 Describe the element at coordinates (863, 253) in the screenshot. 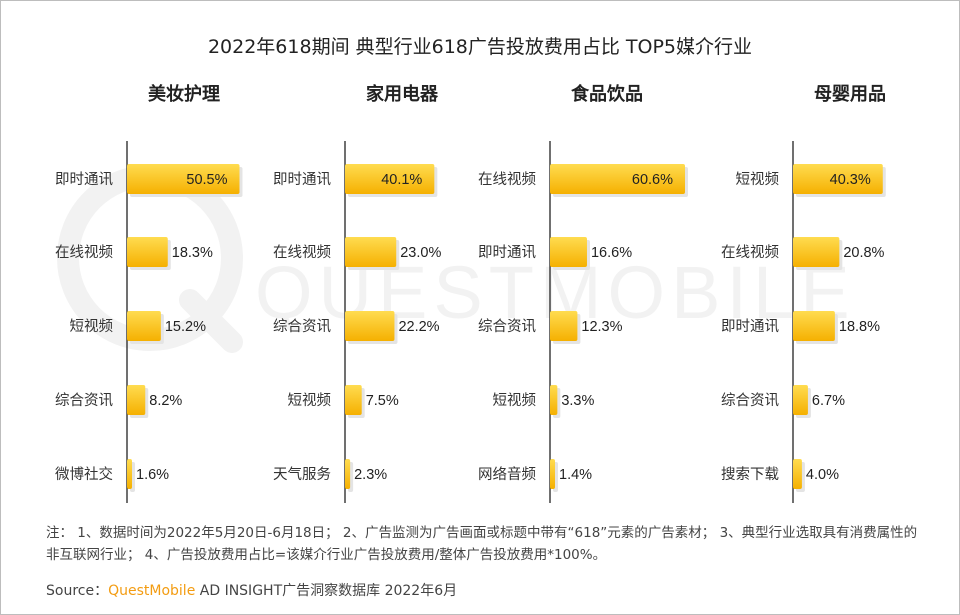

I see `value-label: 20.8%` at that location.